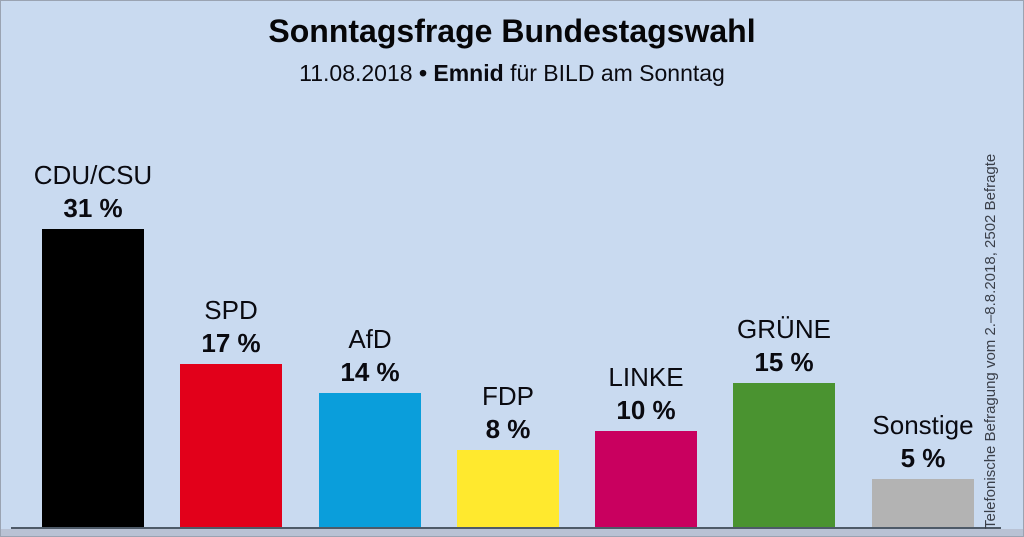 The height and width of the screenshot is (537, 1024). I want to click on party-name: FDP, so click(508, 396).